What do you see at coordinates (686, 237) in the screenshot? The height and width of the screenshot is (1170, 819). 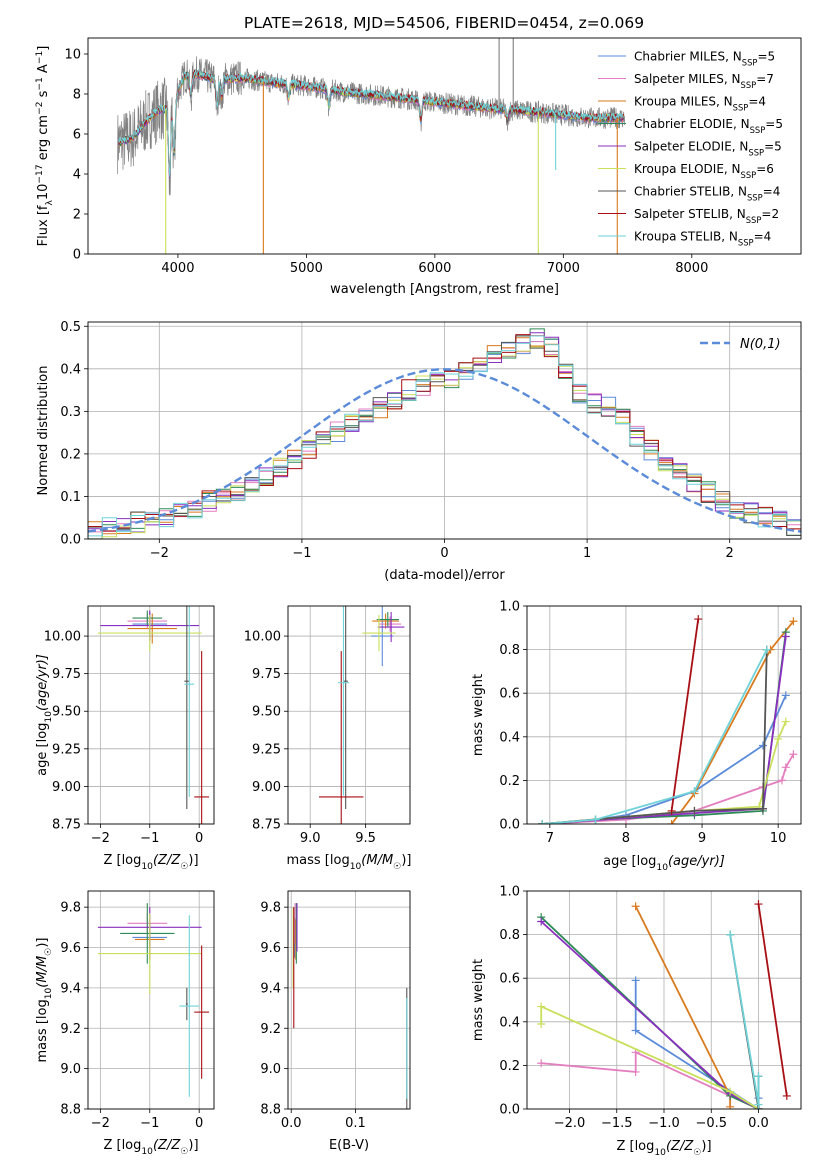 I see `legend-label-kroupa-stelib-part: Kroupa STELIB, N` at bounding box center [686, 237].